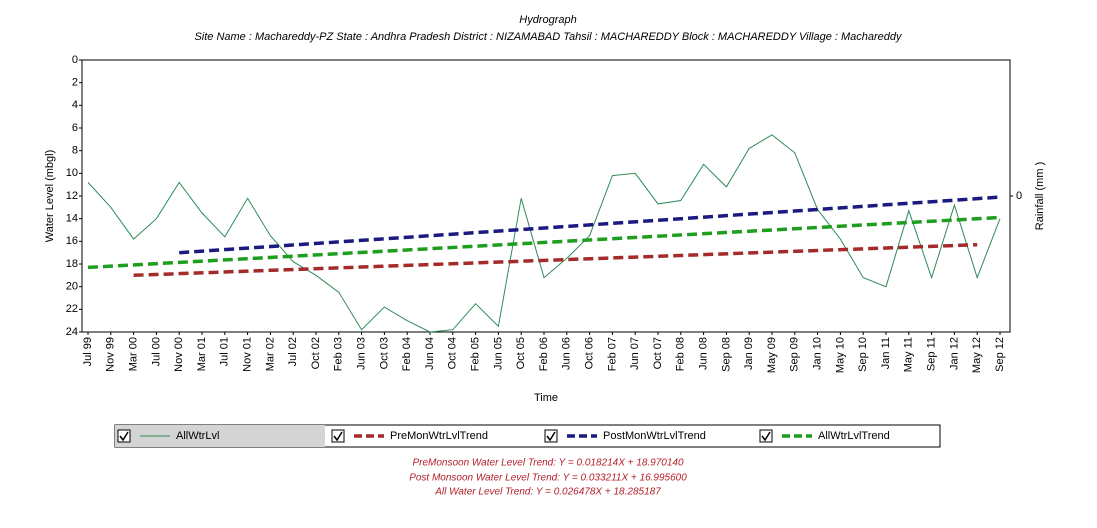 The height and width of the screenshot is (528, 1097). I want to click on x-tick-label: Jun 04, so click(430, 353).